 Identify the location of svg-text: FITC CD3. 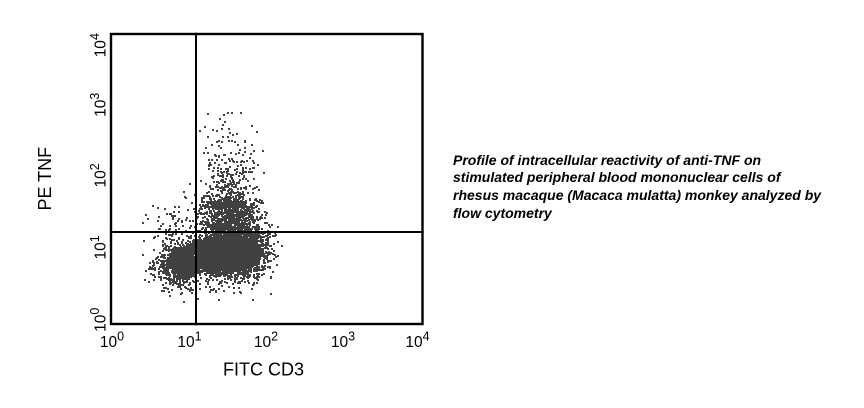
(263, 370).